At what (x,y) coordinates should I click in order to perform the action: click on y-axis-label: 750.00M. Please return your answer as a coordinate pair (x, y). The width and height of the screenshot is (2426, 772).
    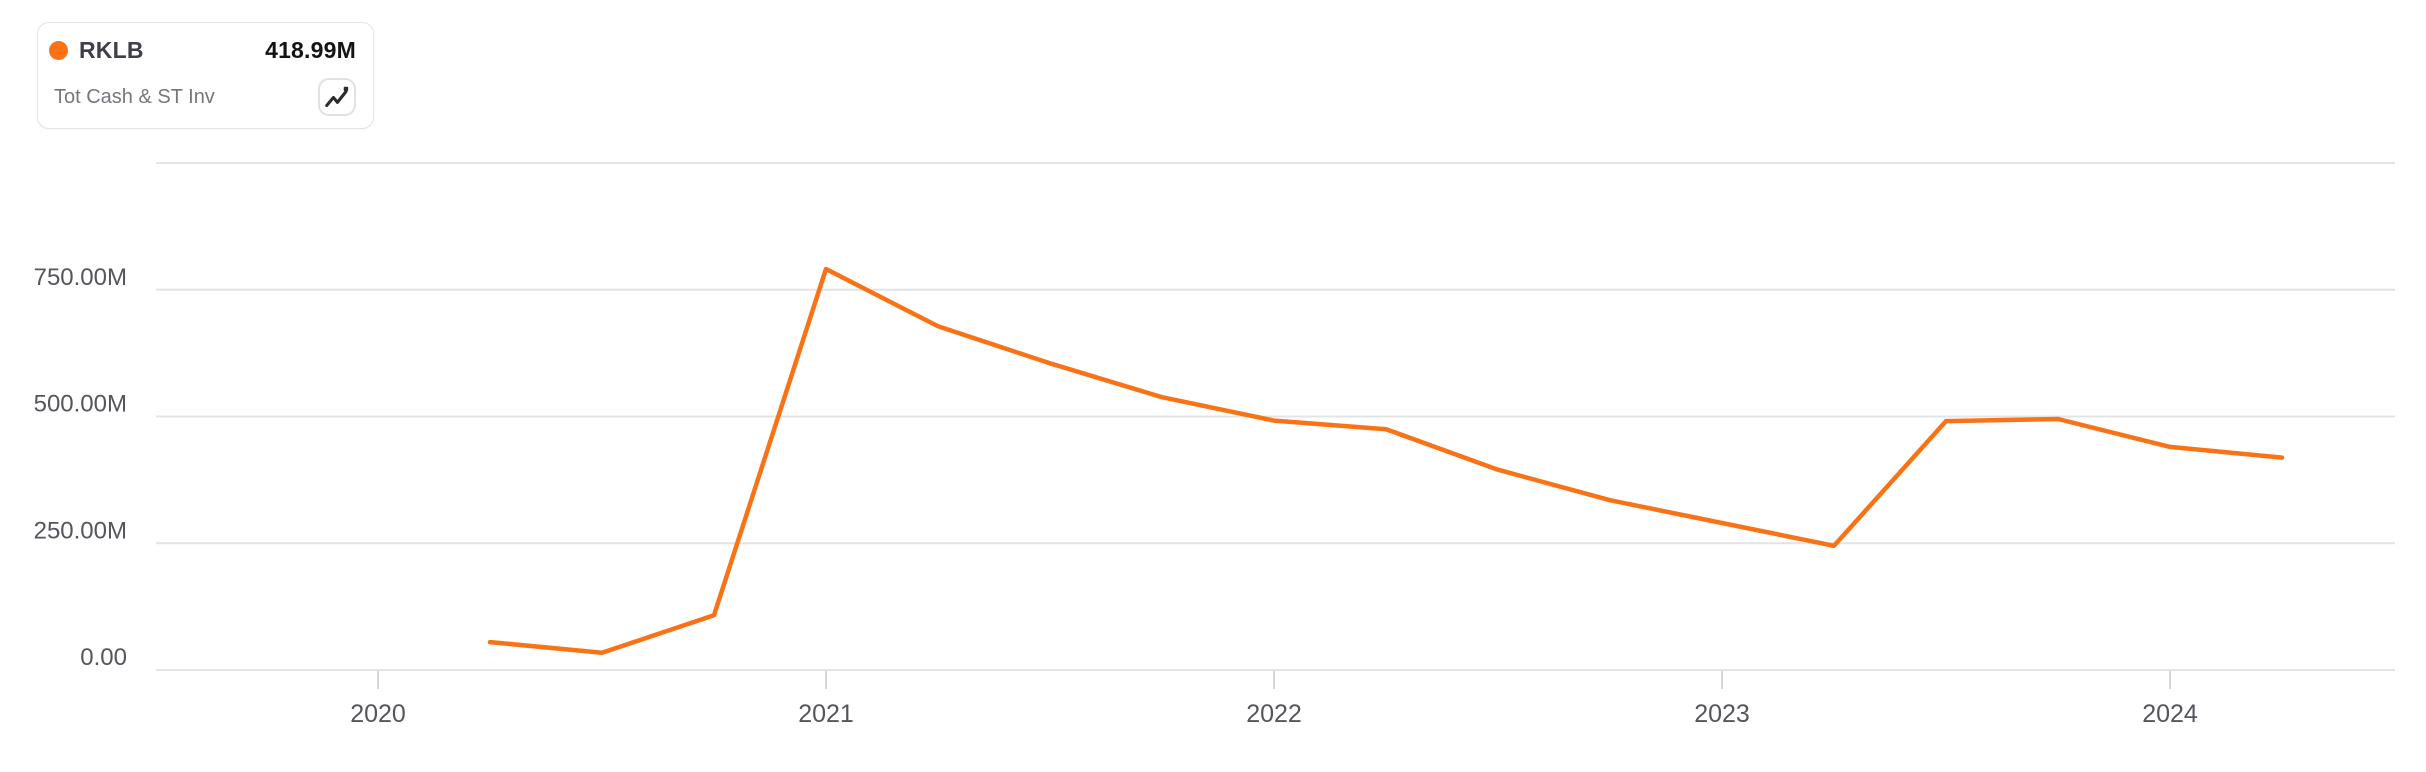
    Looking at the image, I should click on (80, 277).